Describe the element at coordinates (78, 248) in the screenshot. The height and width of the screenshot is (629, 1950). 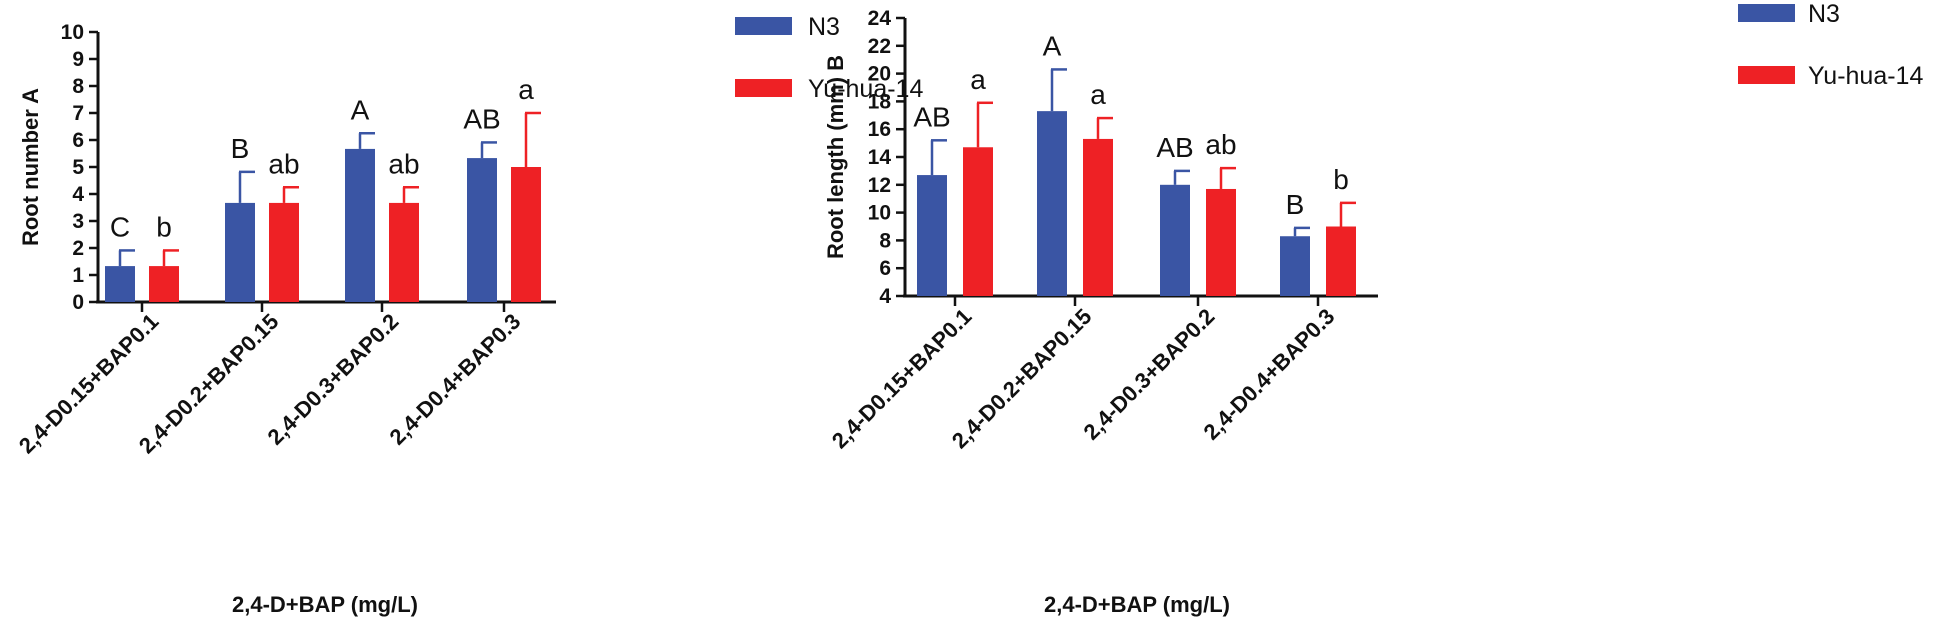
I see `y-tick-label: 2` at that location.